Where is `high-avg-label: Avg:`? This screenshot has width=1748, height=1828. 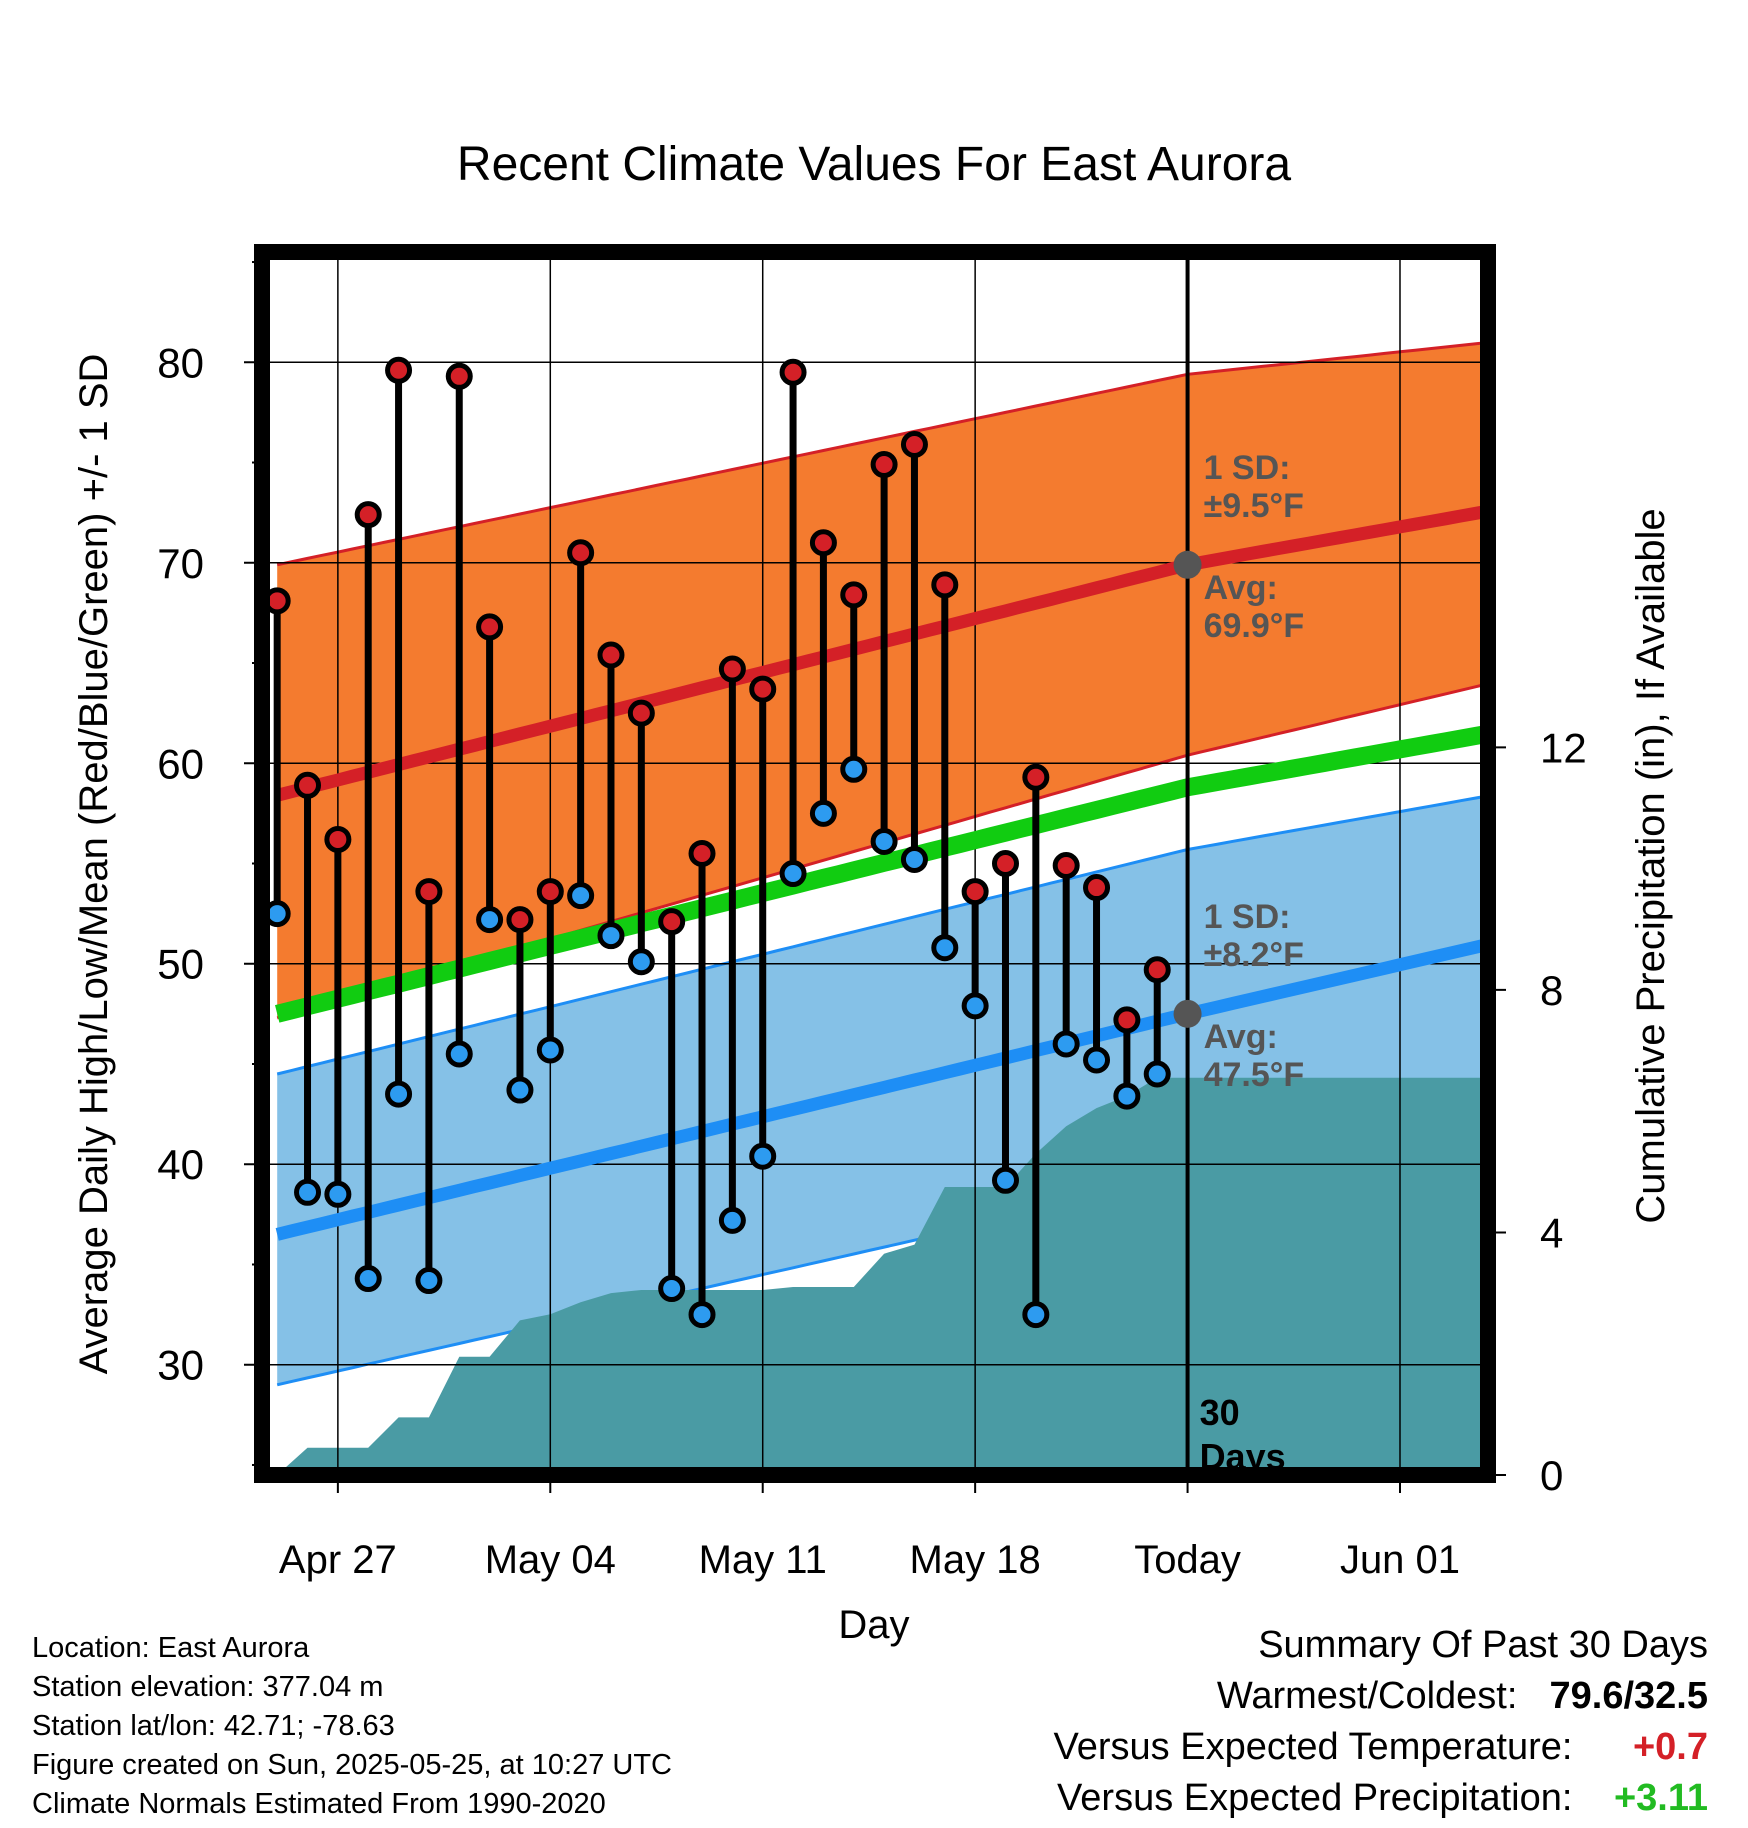
high-avg-label: Avg: is located at coordinates (1241, 588).